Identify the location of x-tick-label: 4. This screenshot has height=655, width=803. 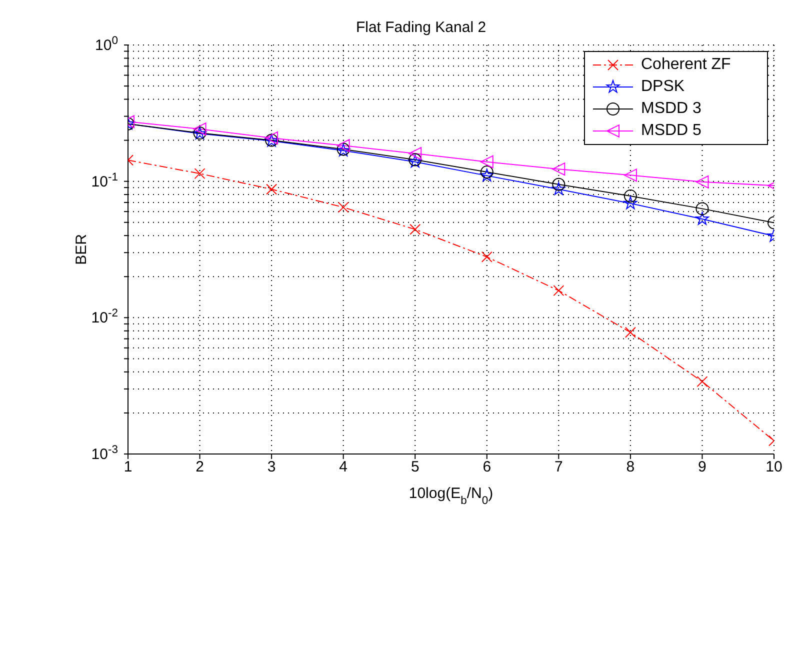
(343, 467).